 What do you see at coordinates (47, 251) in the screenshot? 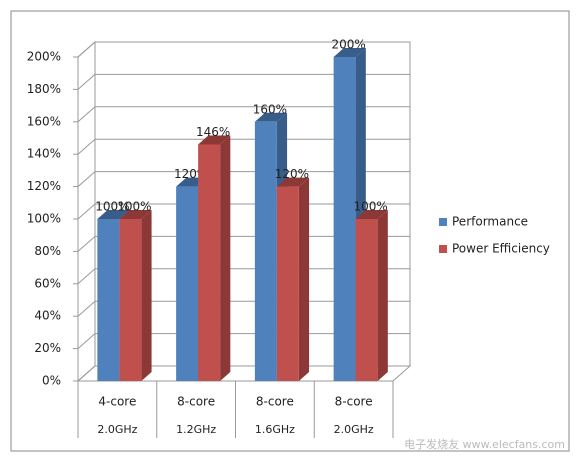
I see `y-tick-label: 80%` at bounding box center [47, 251].